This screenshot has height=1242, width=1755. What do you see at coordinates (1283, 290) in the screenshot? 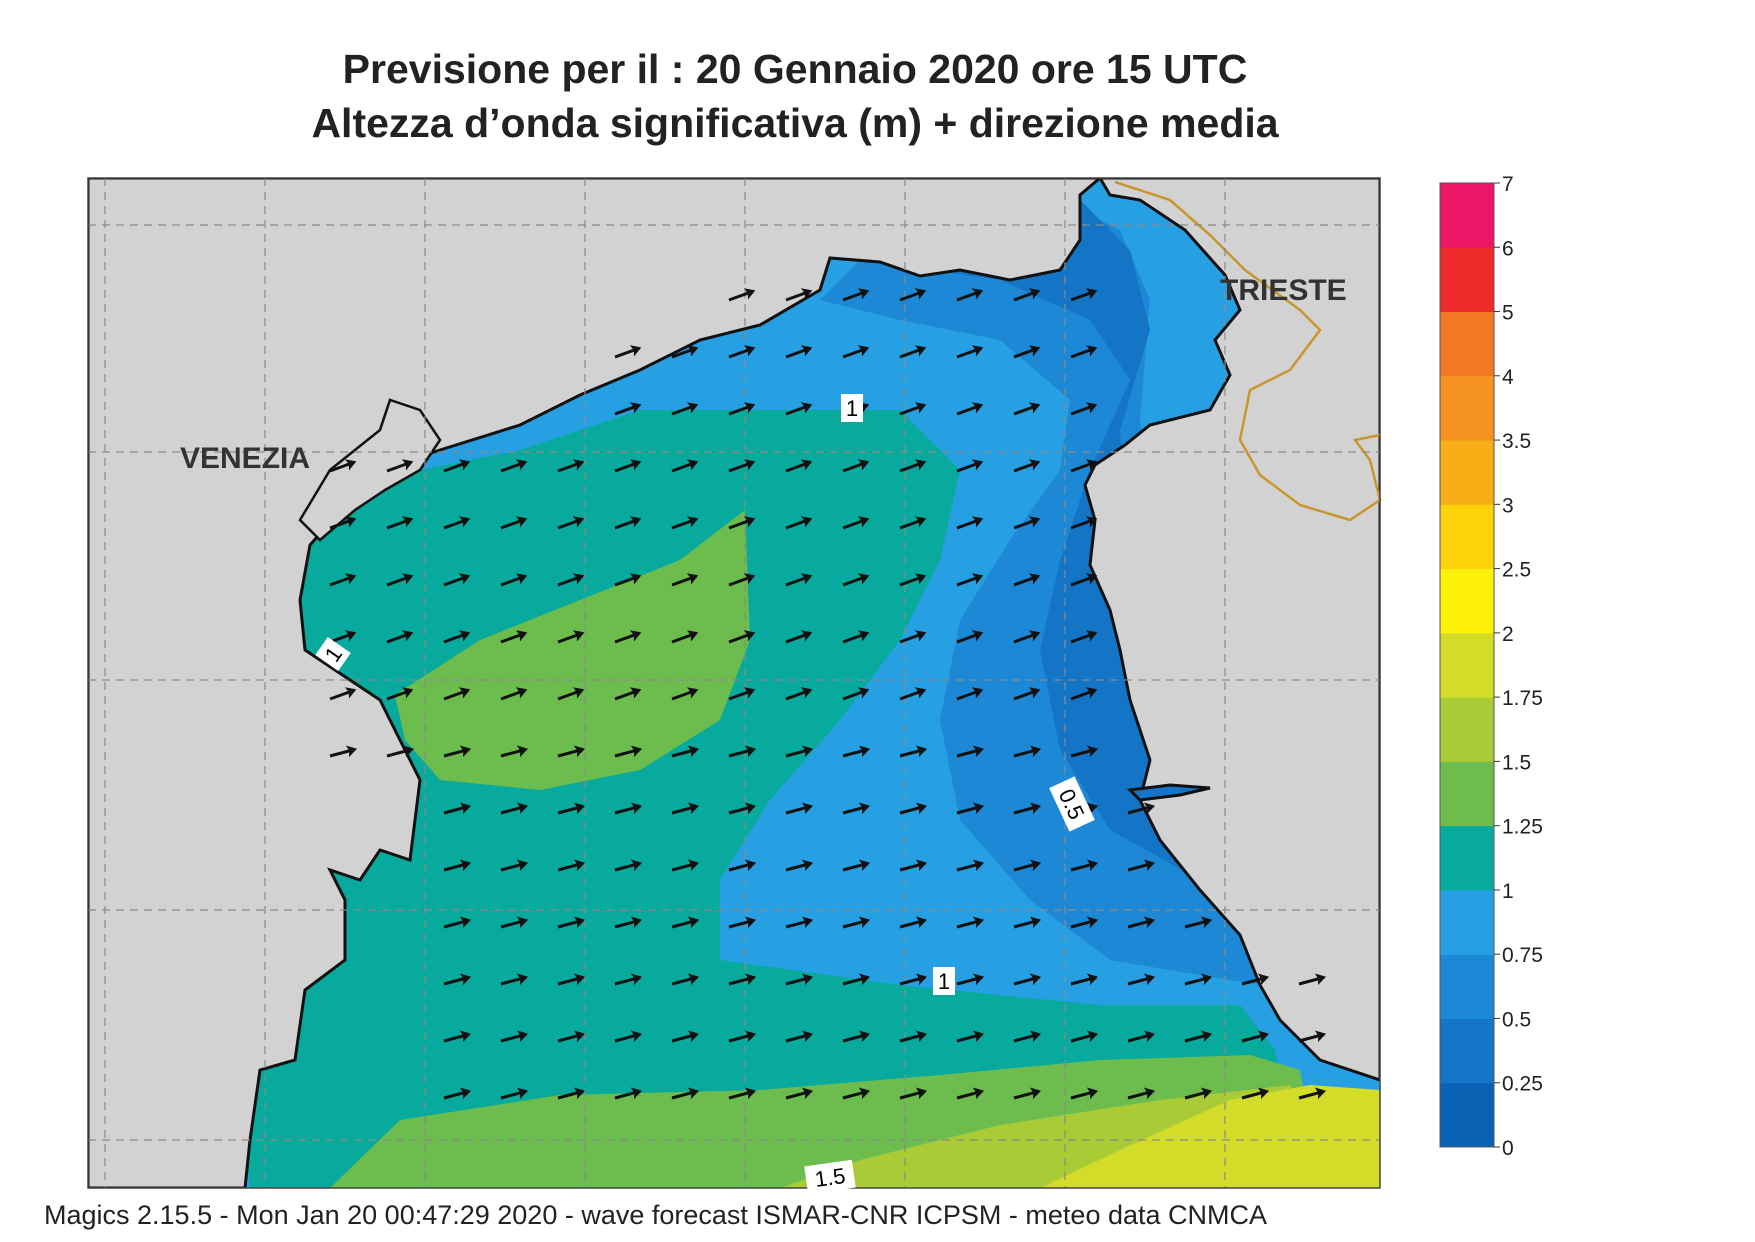
I see `place-label-trieste: TRIESTE` at bounding box center [1283, 290].